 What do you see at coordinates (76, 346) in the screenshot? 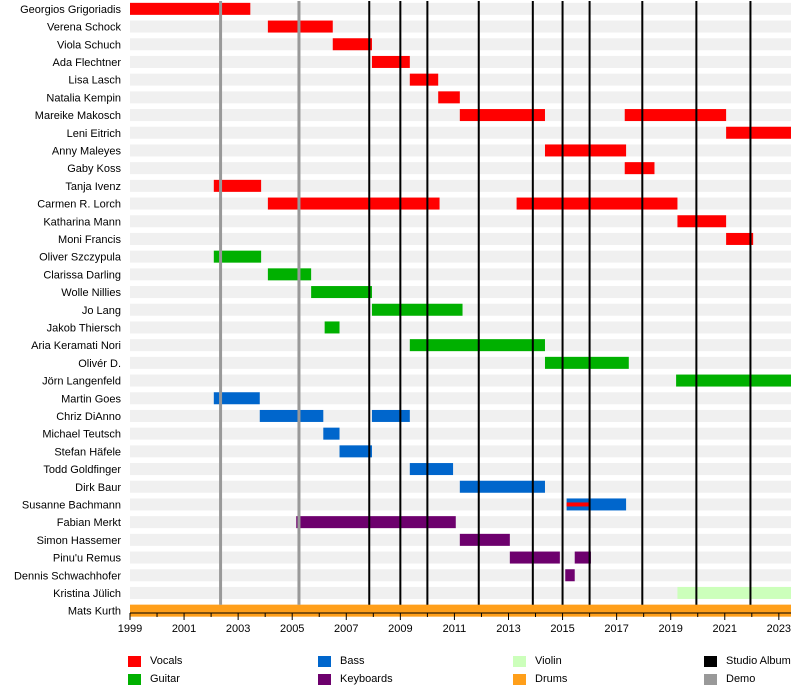
I see `member-label: Aria Keramati Nori` at bounding box center [76, 346].